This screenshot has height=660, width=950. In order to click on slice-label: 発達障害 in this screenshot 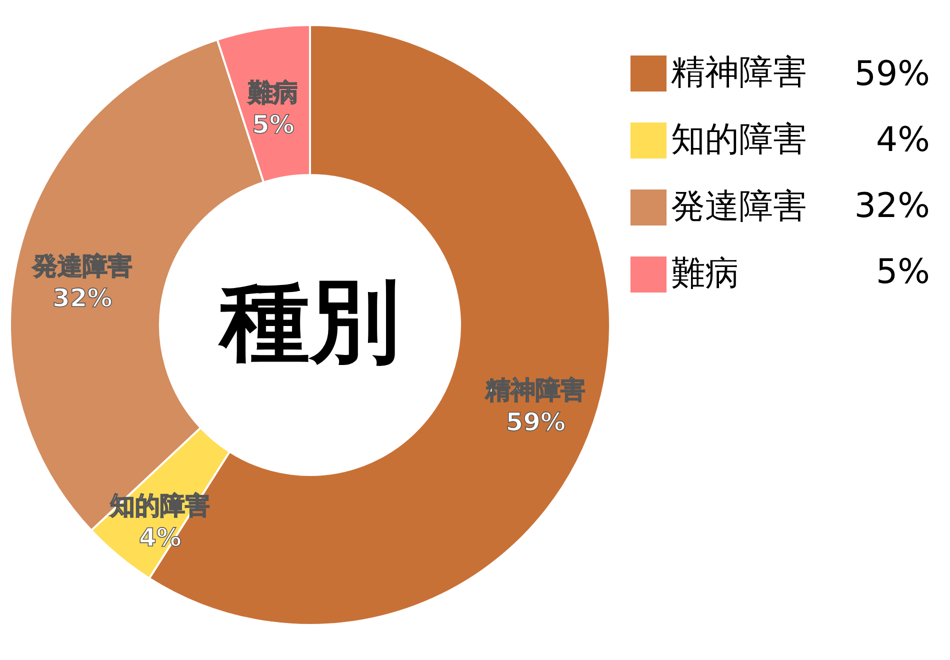, I will do `click(81, 266)`.